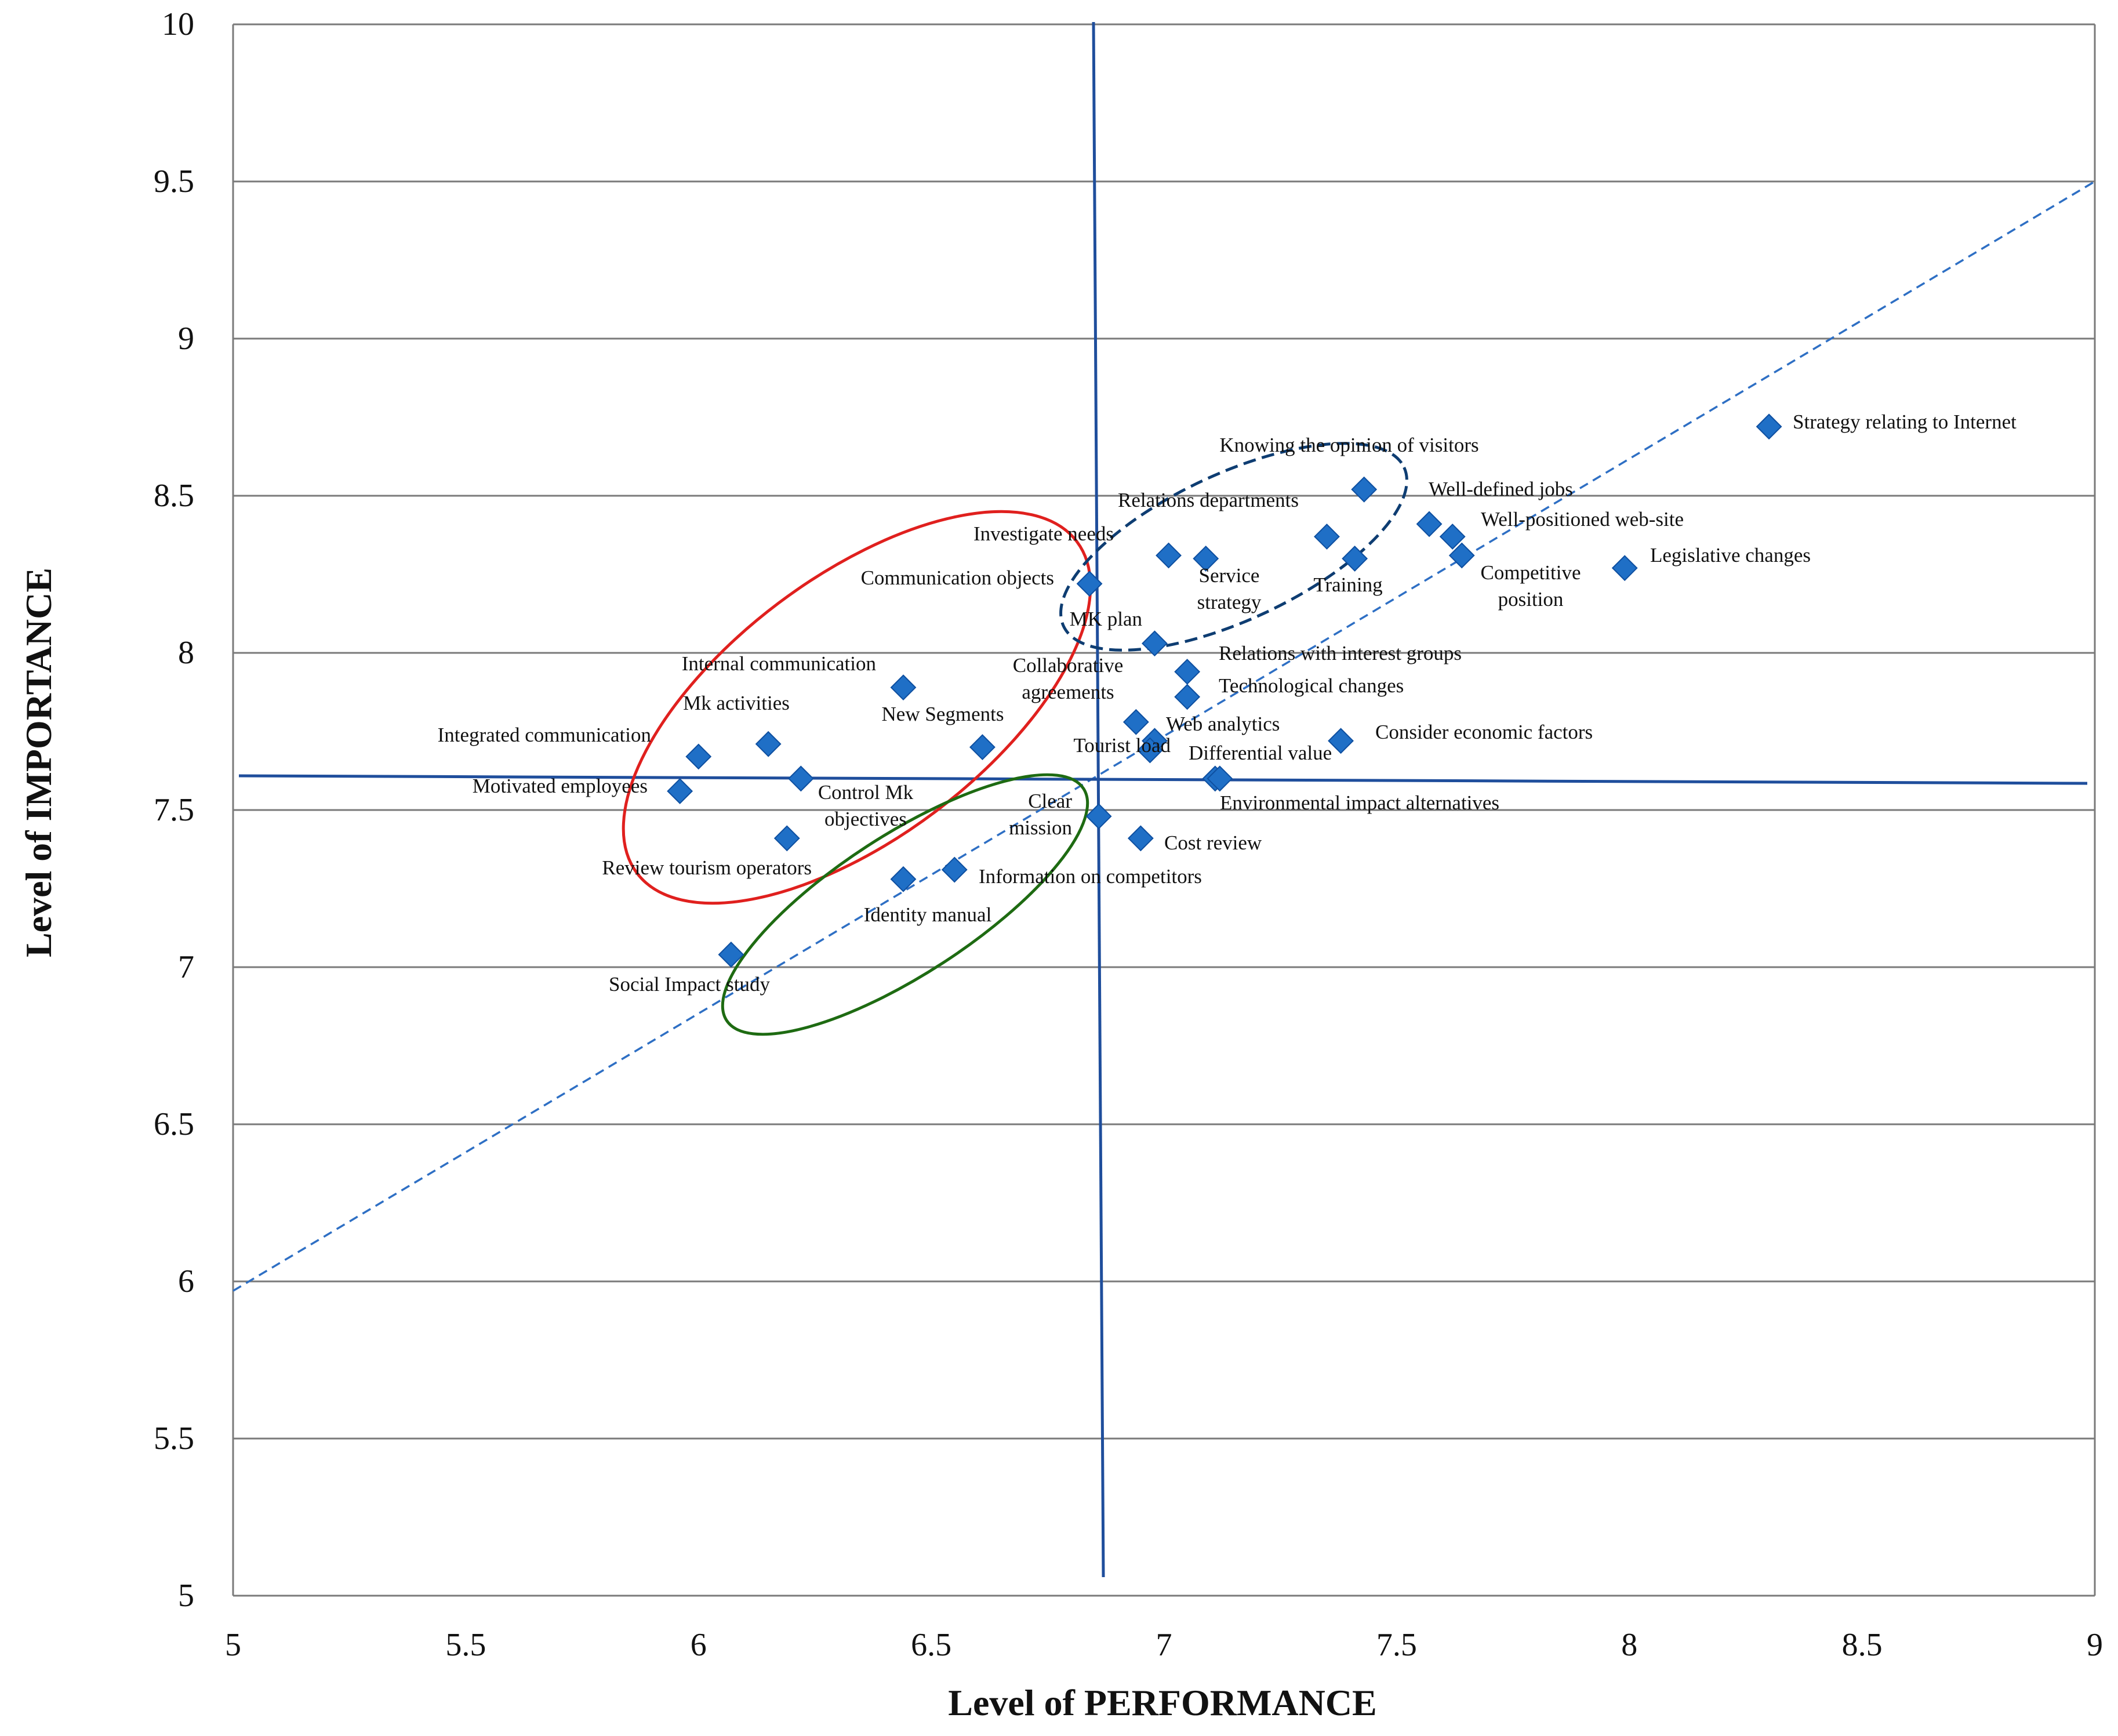 The height and width of the screenshot is (1736, 2118). What do you see at coordinates (943, 714) in the screenshot?
I see `point-label-new-segments: New Segments` at bounding box center [943, 714].